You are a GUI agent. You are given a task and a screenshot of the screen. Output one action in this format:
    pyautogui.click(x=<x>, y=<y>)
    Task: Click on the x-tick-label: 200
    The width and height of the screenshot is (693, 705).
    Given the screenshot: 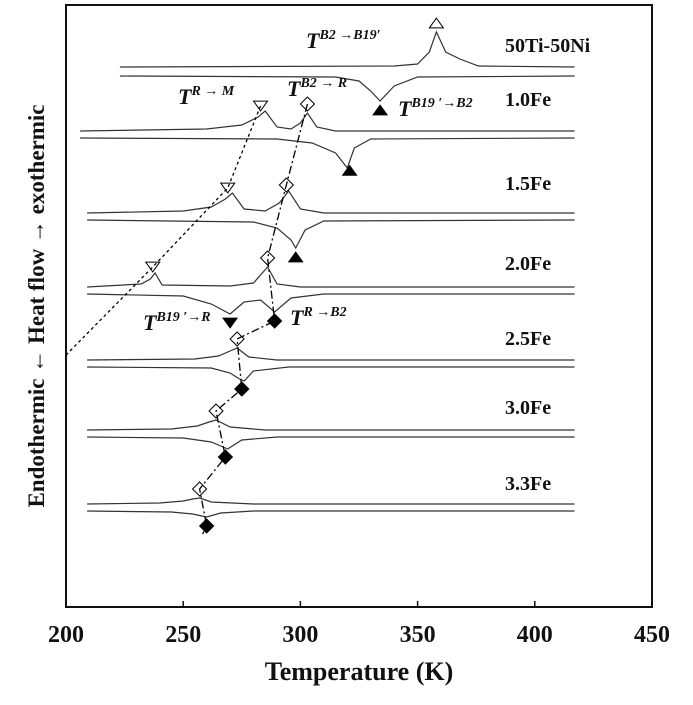 What is the action you would take?
    pyautogui.click(x=66, y=635)
    